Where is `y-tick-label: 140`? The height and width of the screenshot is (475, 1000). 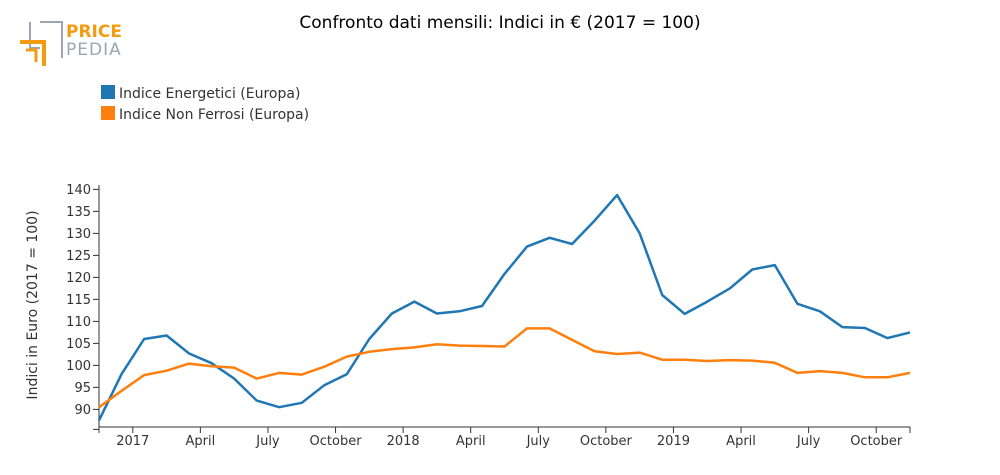
y-tick-label: 140 is located at coordinates (78, 190).